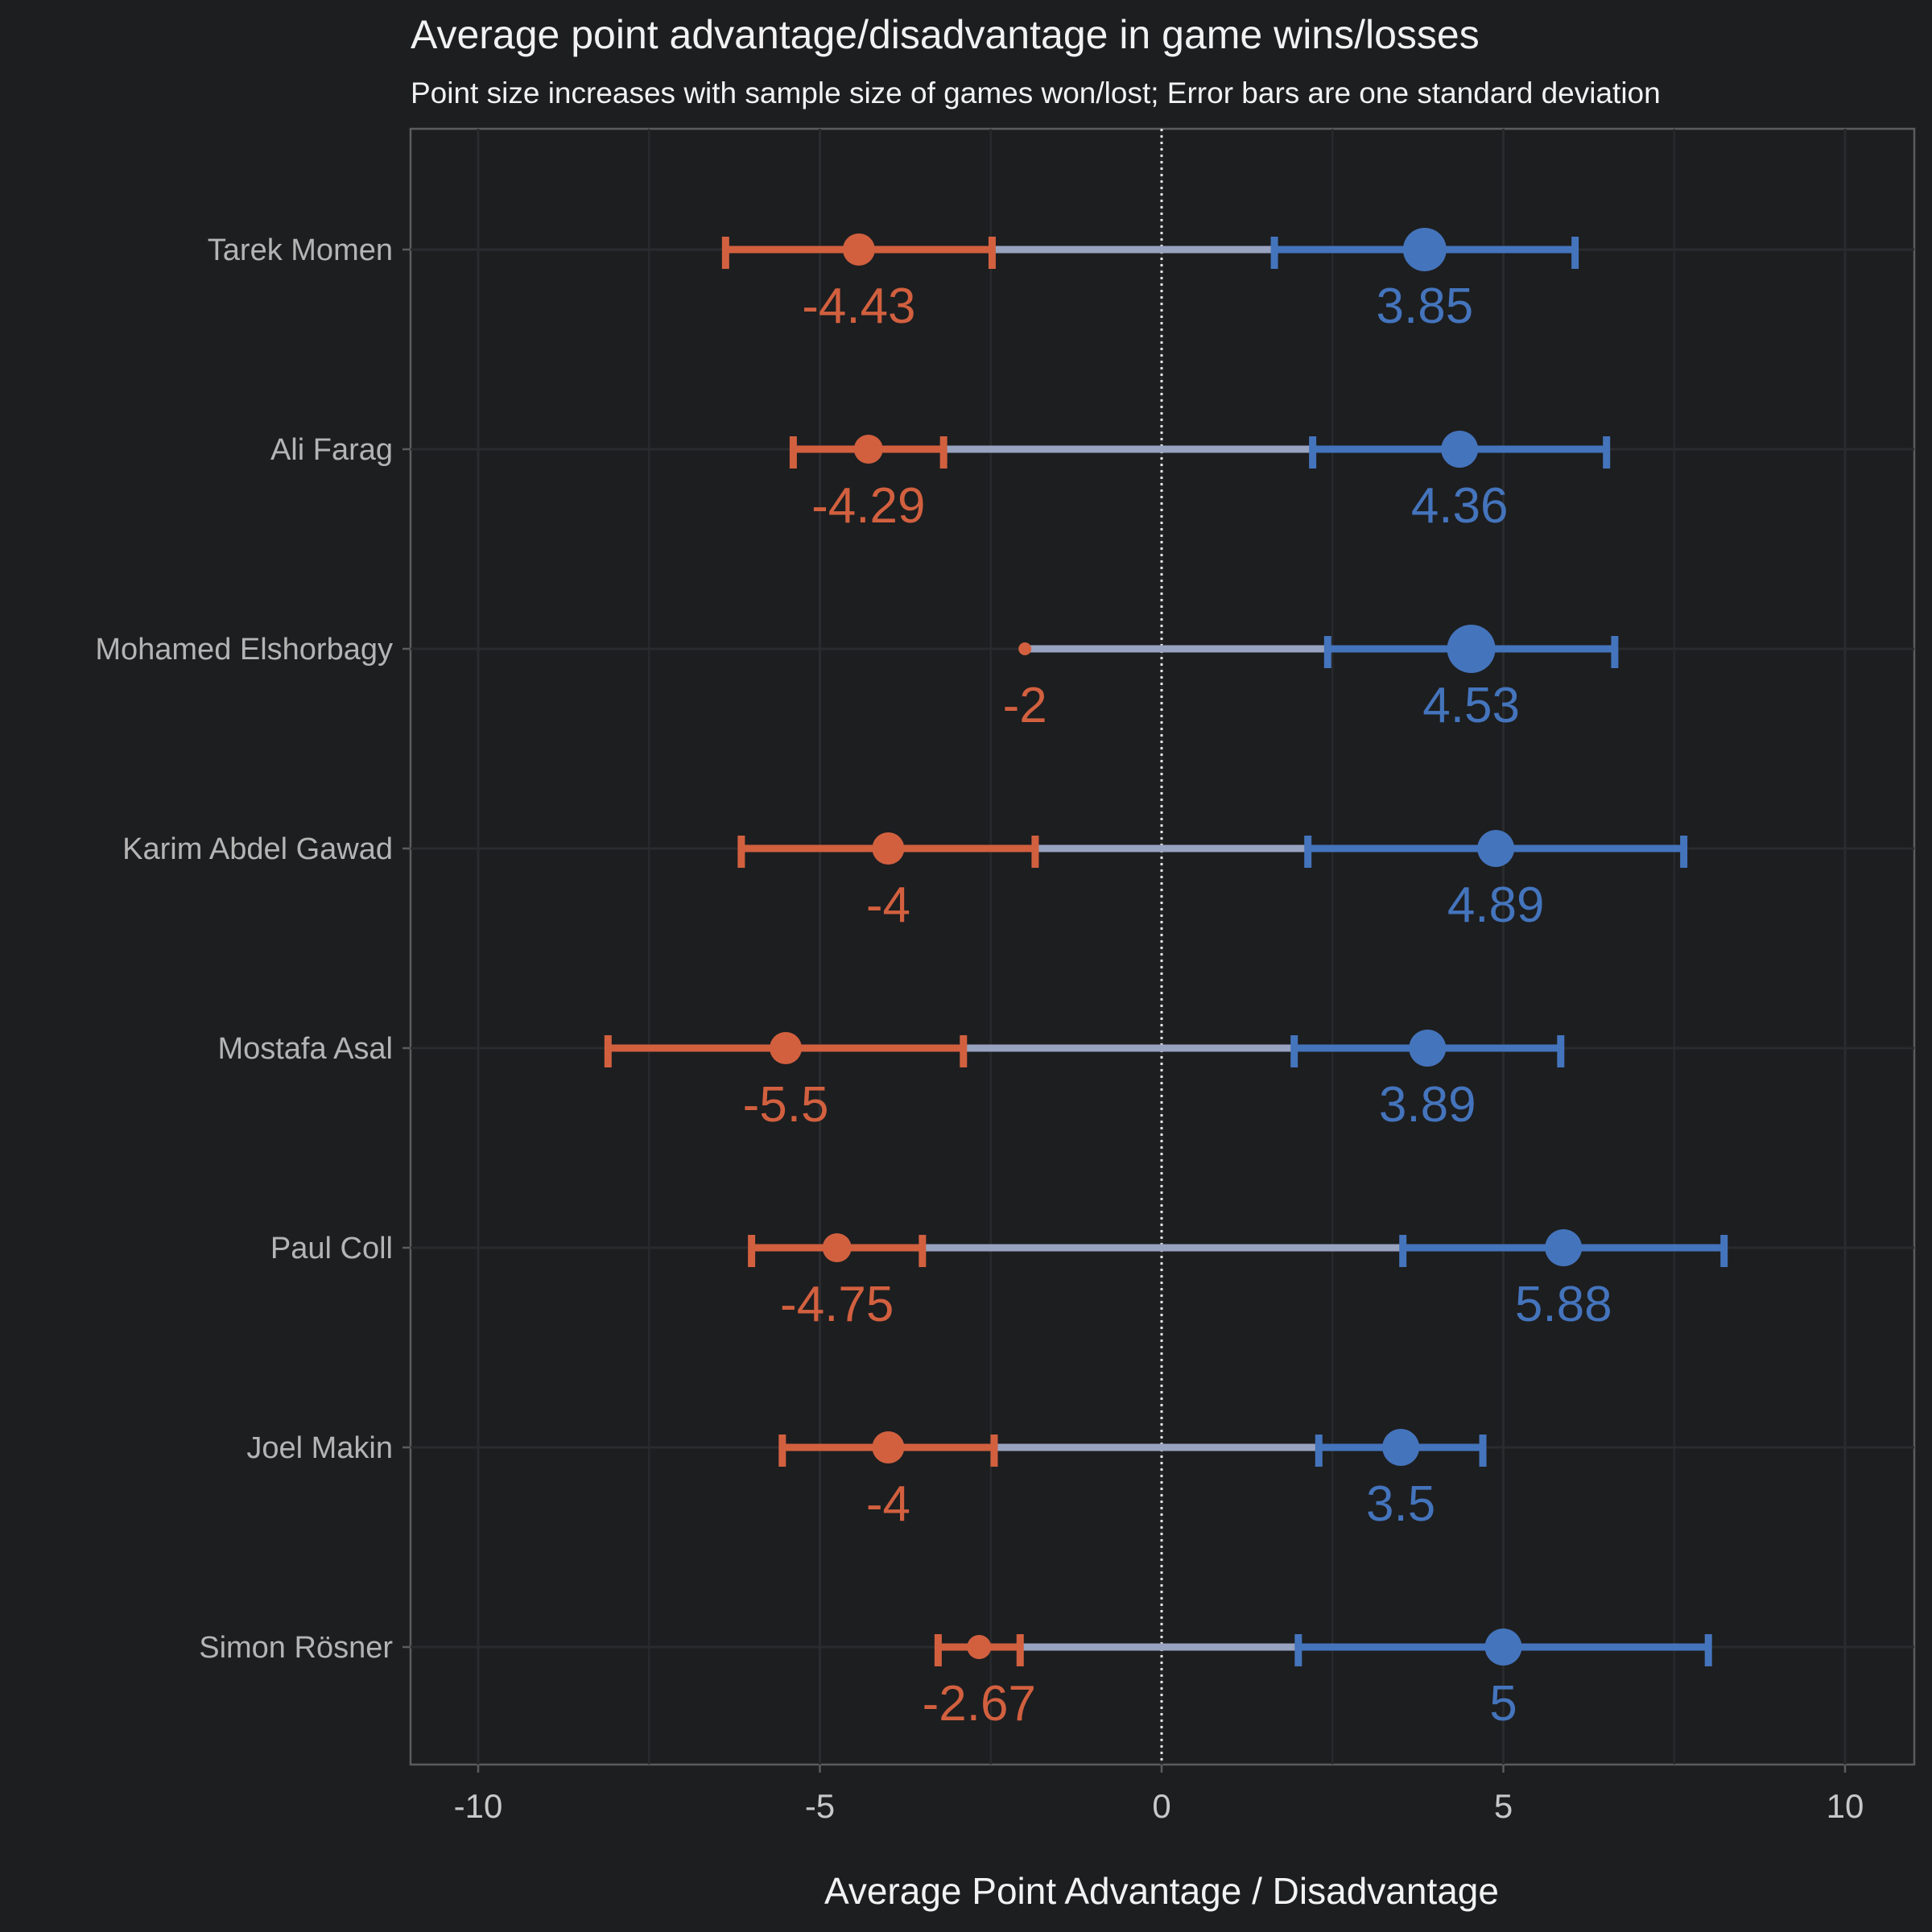  What do you see at coordinates (1161, 1891) in the screenshot?
I see `x-axis-title: Average Point Advantage / Disadvantage` at bounding box center [1161, 1891].